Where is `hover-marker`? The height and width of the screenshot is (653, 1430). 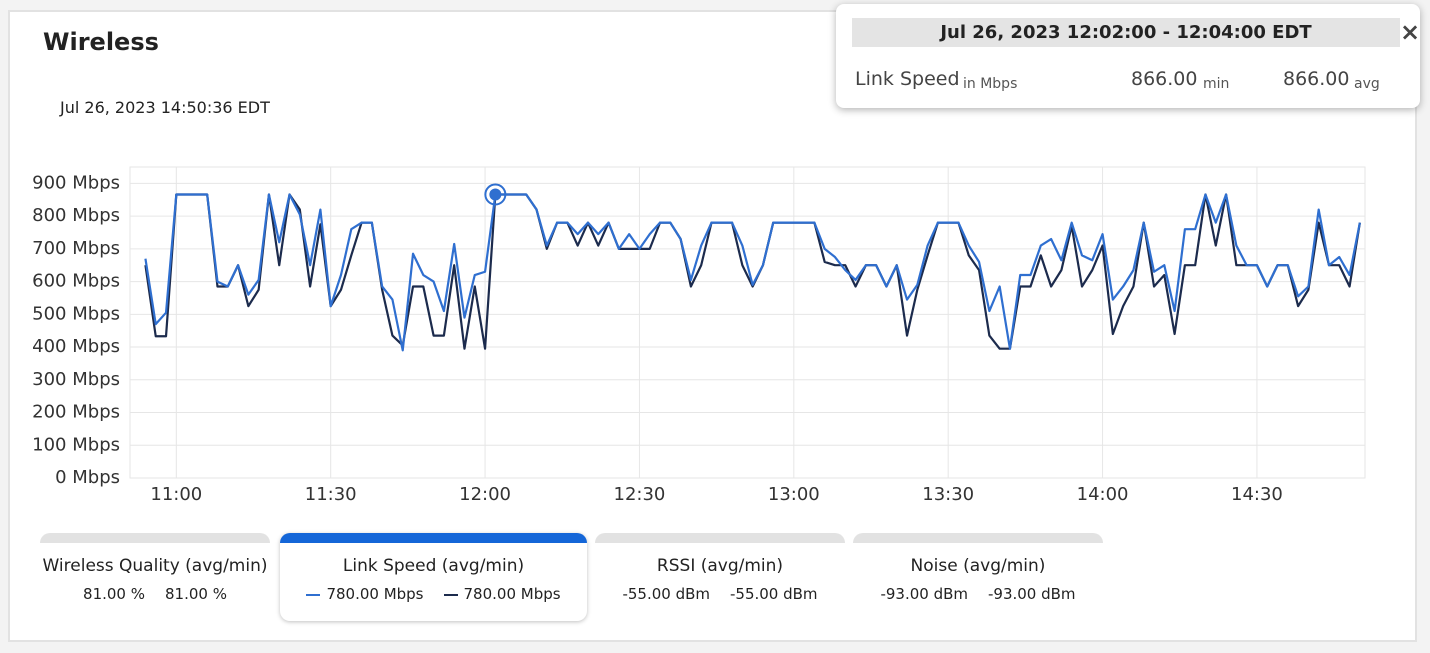
hover-marker is located at coordinates (495, 194).